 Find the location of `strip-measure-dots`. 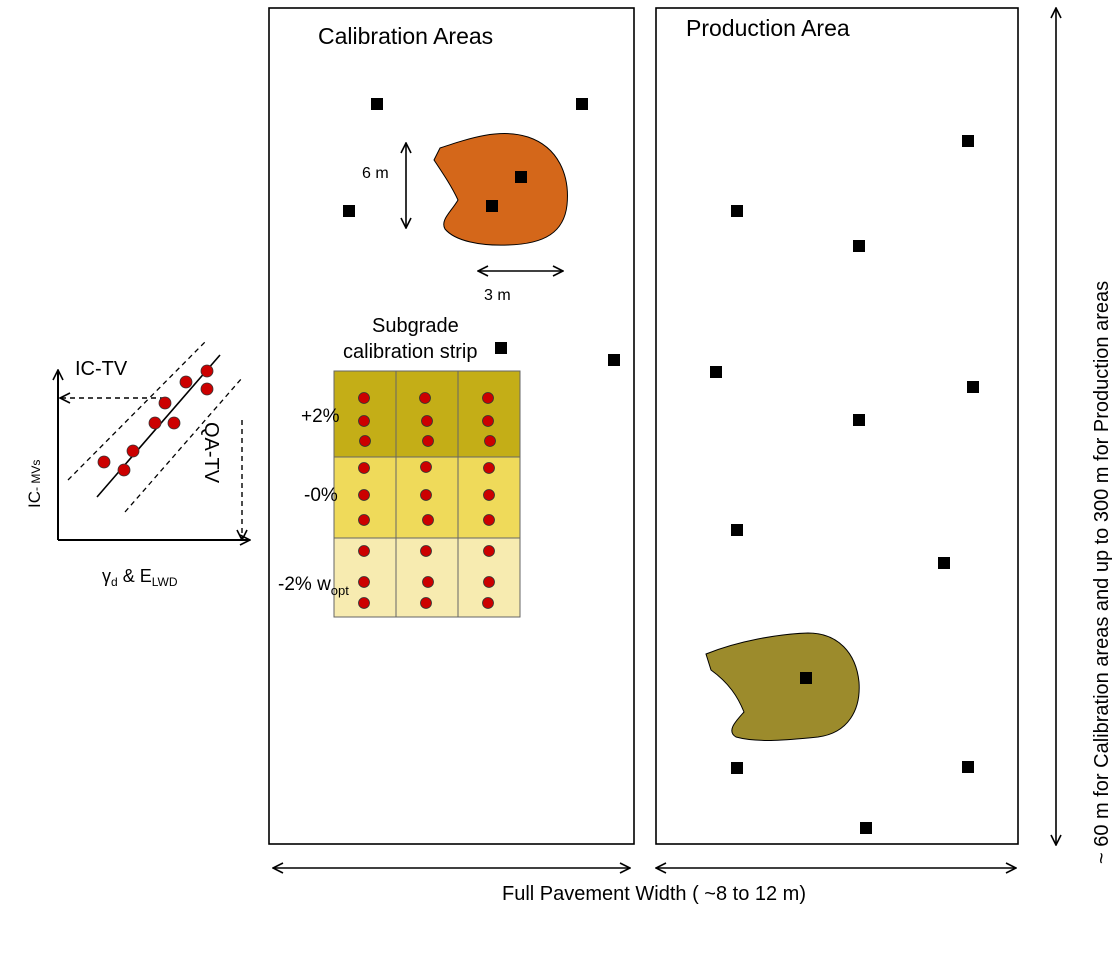

strip-measure-dots is located at coordinates (427, 500).